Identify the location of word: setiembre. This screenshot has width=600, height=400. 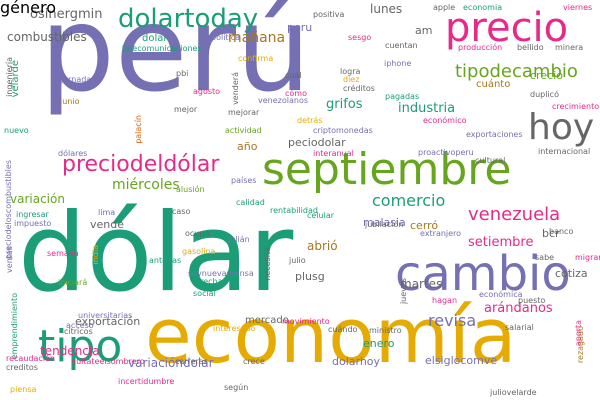
(501, 242).